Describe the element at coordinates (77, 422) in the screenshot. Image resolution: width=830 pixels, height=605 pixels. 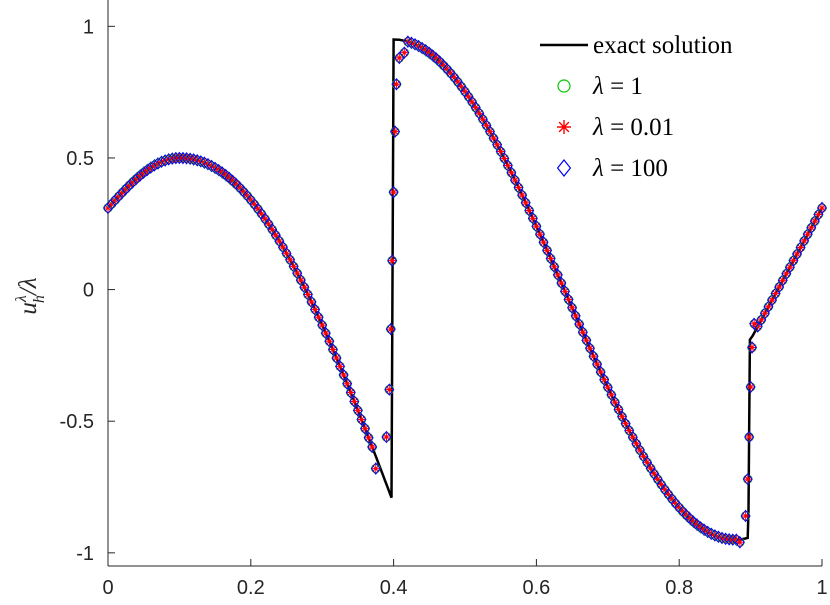
I see `y-tick-label: -0.5` at that location.